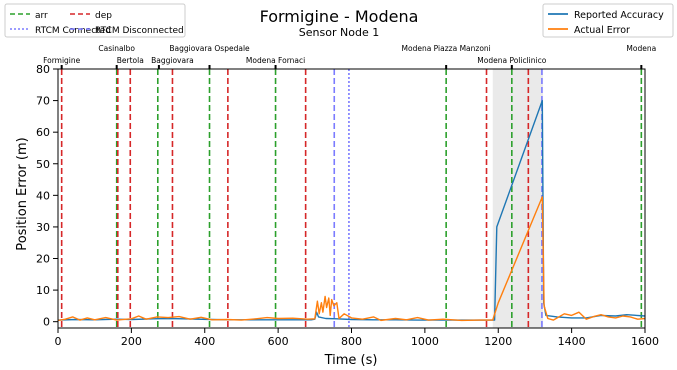  Describe the element at coordinates (43, 290) in the screenshot. I see `y-tick-label: 10` at that location.